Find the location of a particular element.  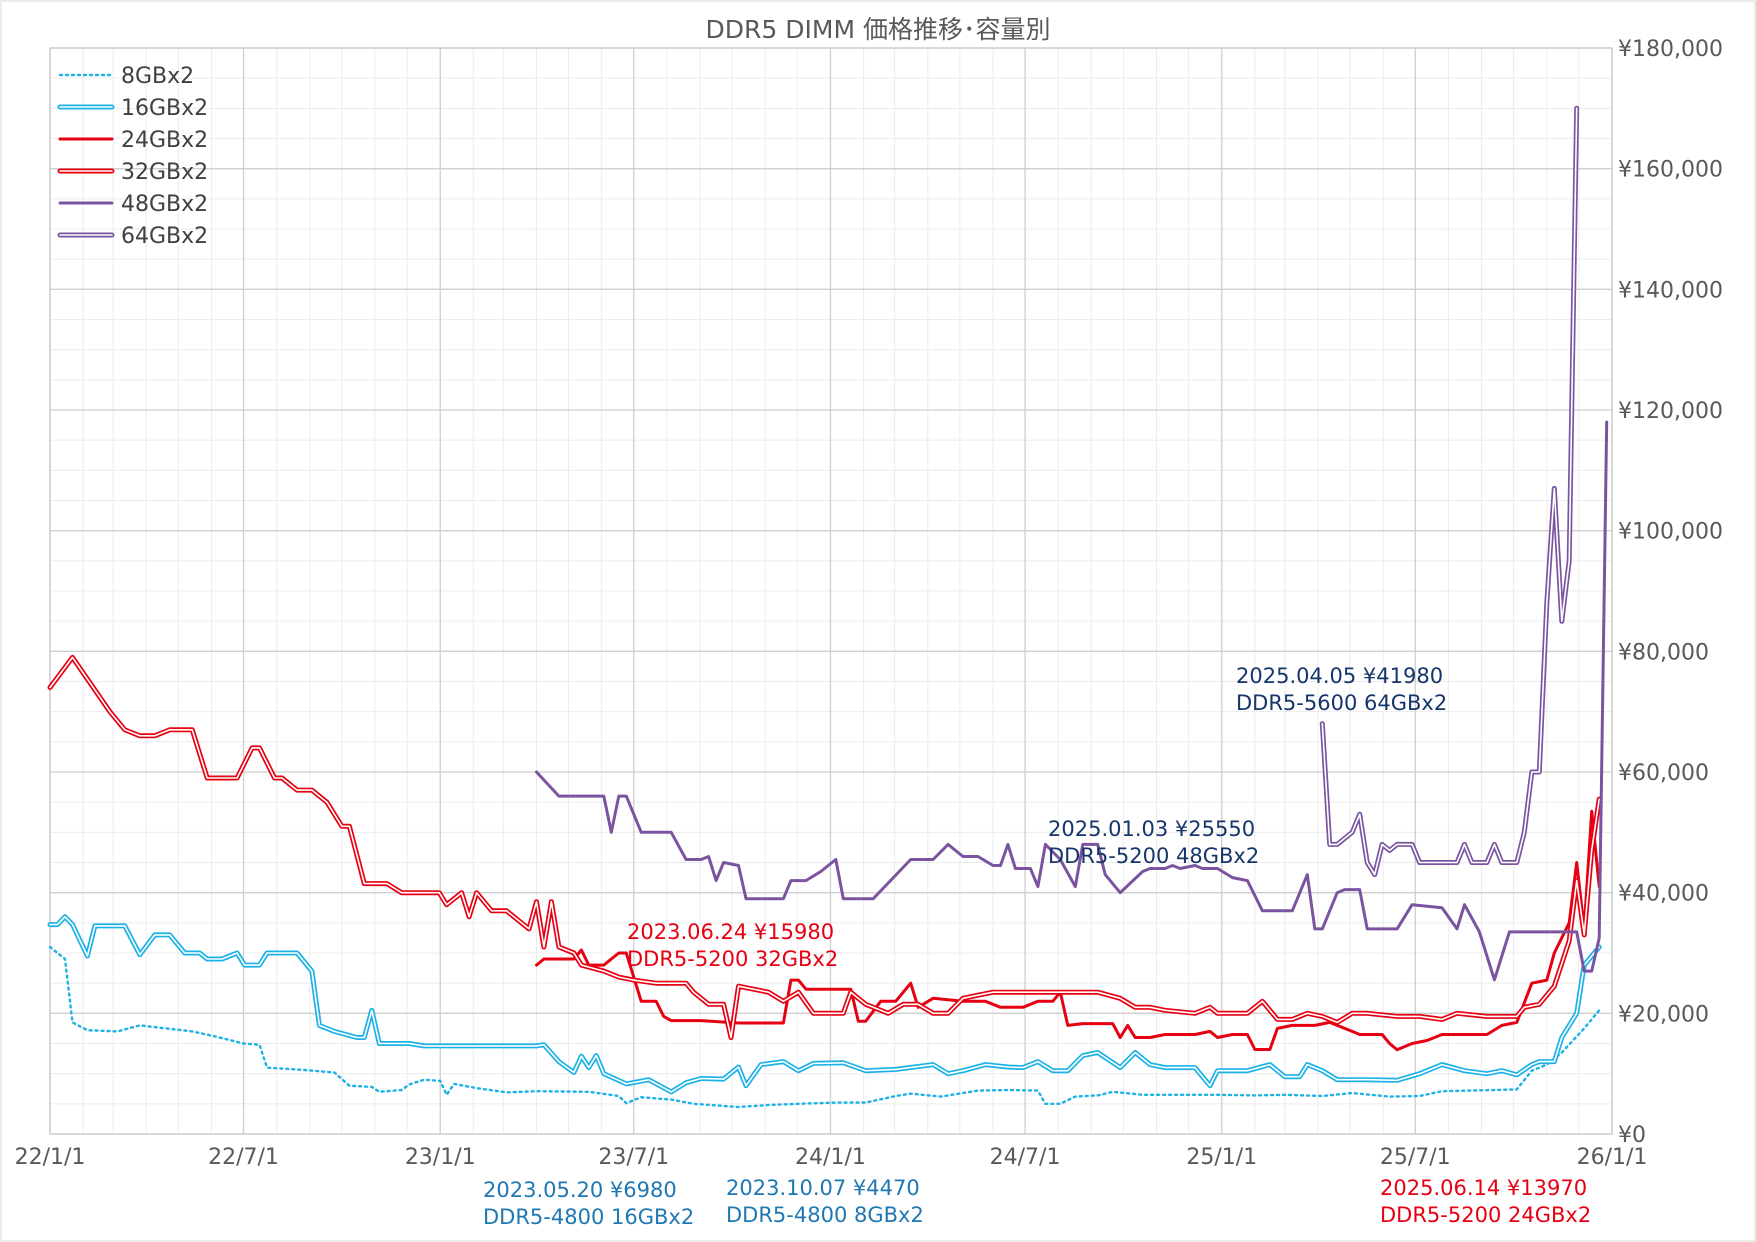

legend-label: 16GBx2 is located at coordinates (164, 108).